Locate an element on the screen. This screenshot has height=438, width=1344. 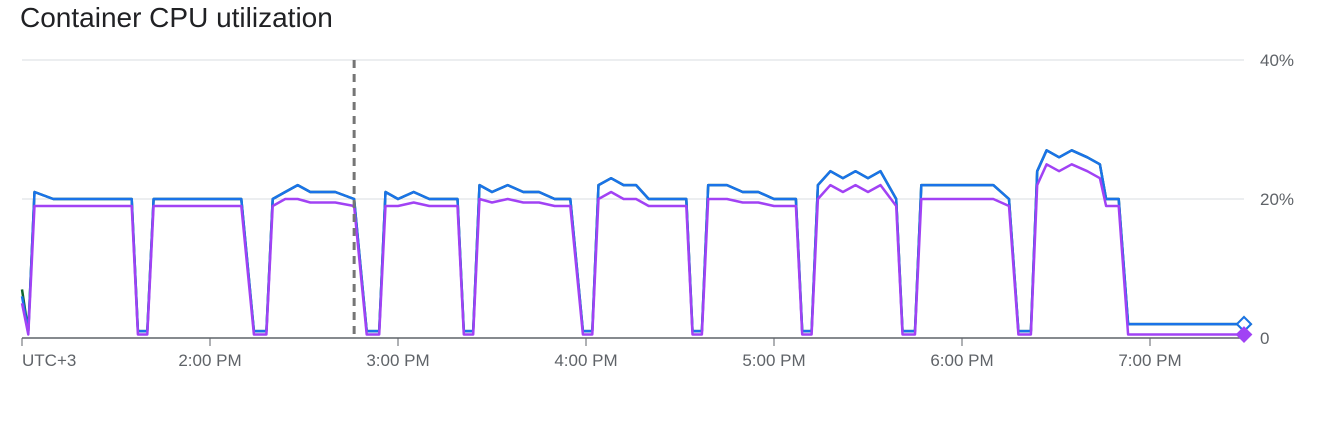
x-tick-label: 7:00 PM is located at coordinates (1149, 360).